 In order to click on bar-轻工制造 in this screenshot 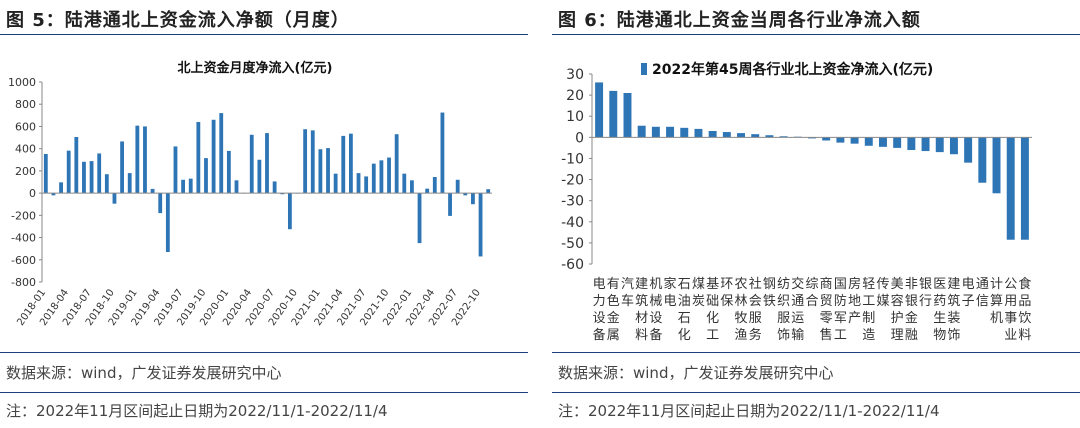, I will do `click(868, 141)`.